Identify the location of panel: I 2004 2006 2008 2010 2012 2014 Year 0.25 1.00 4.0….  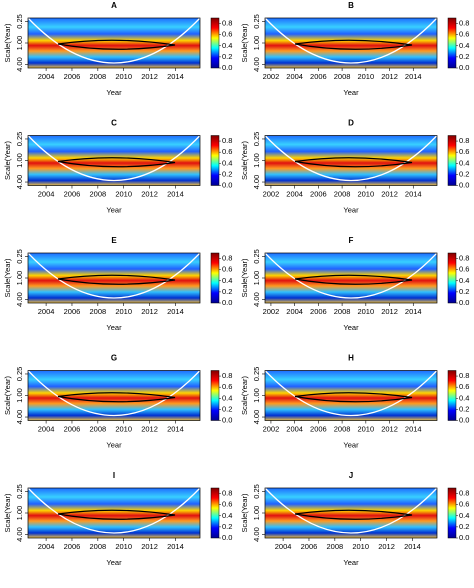
(117, 519).